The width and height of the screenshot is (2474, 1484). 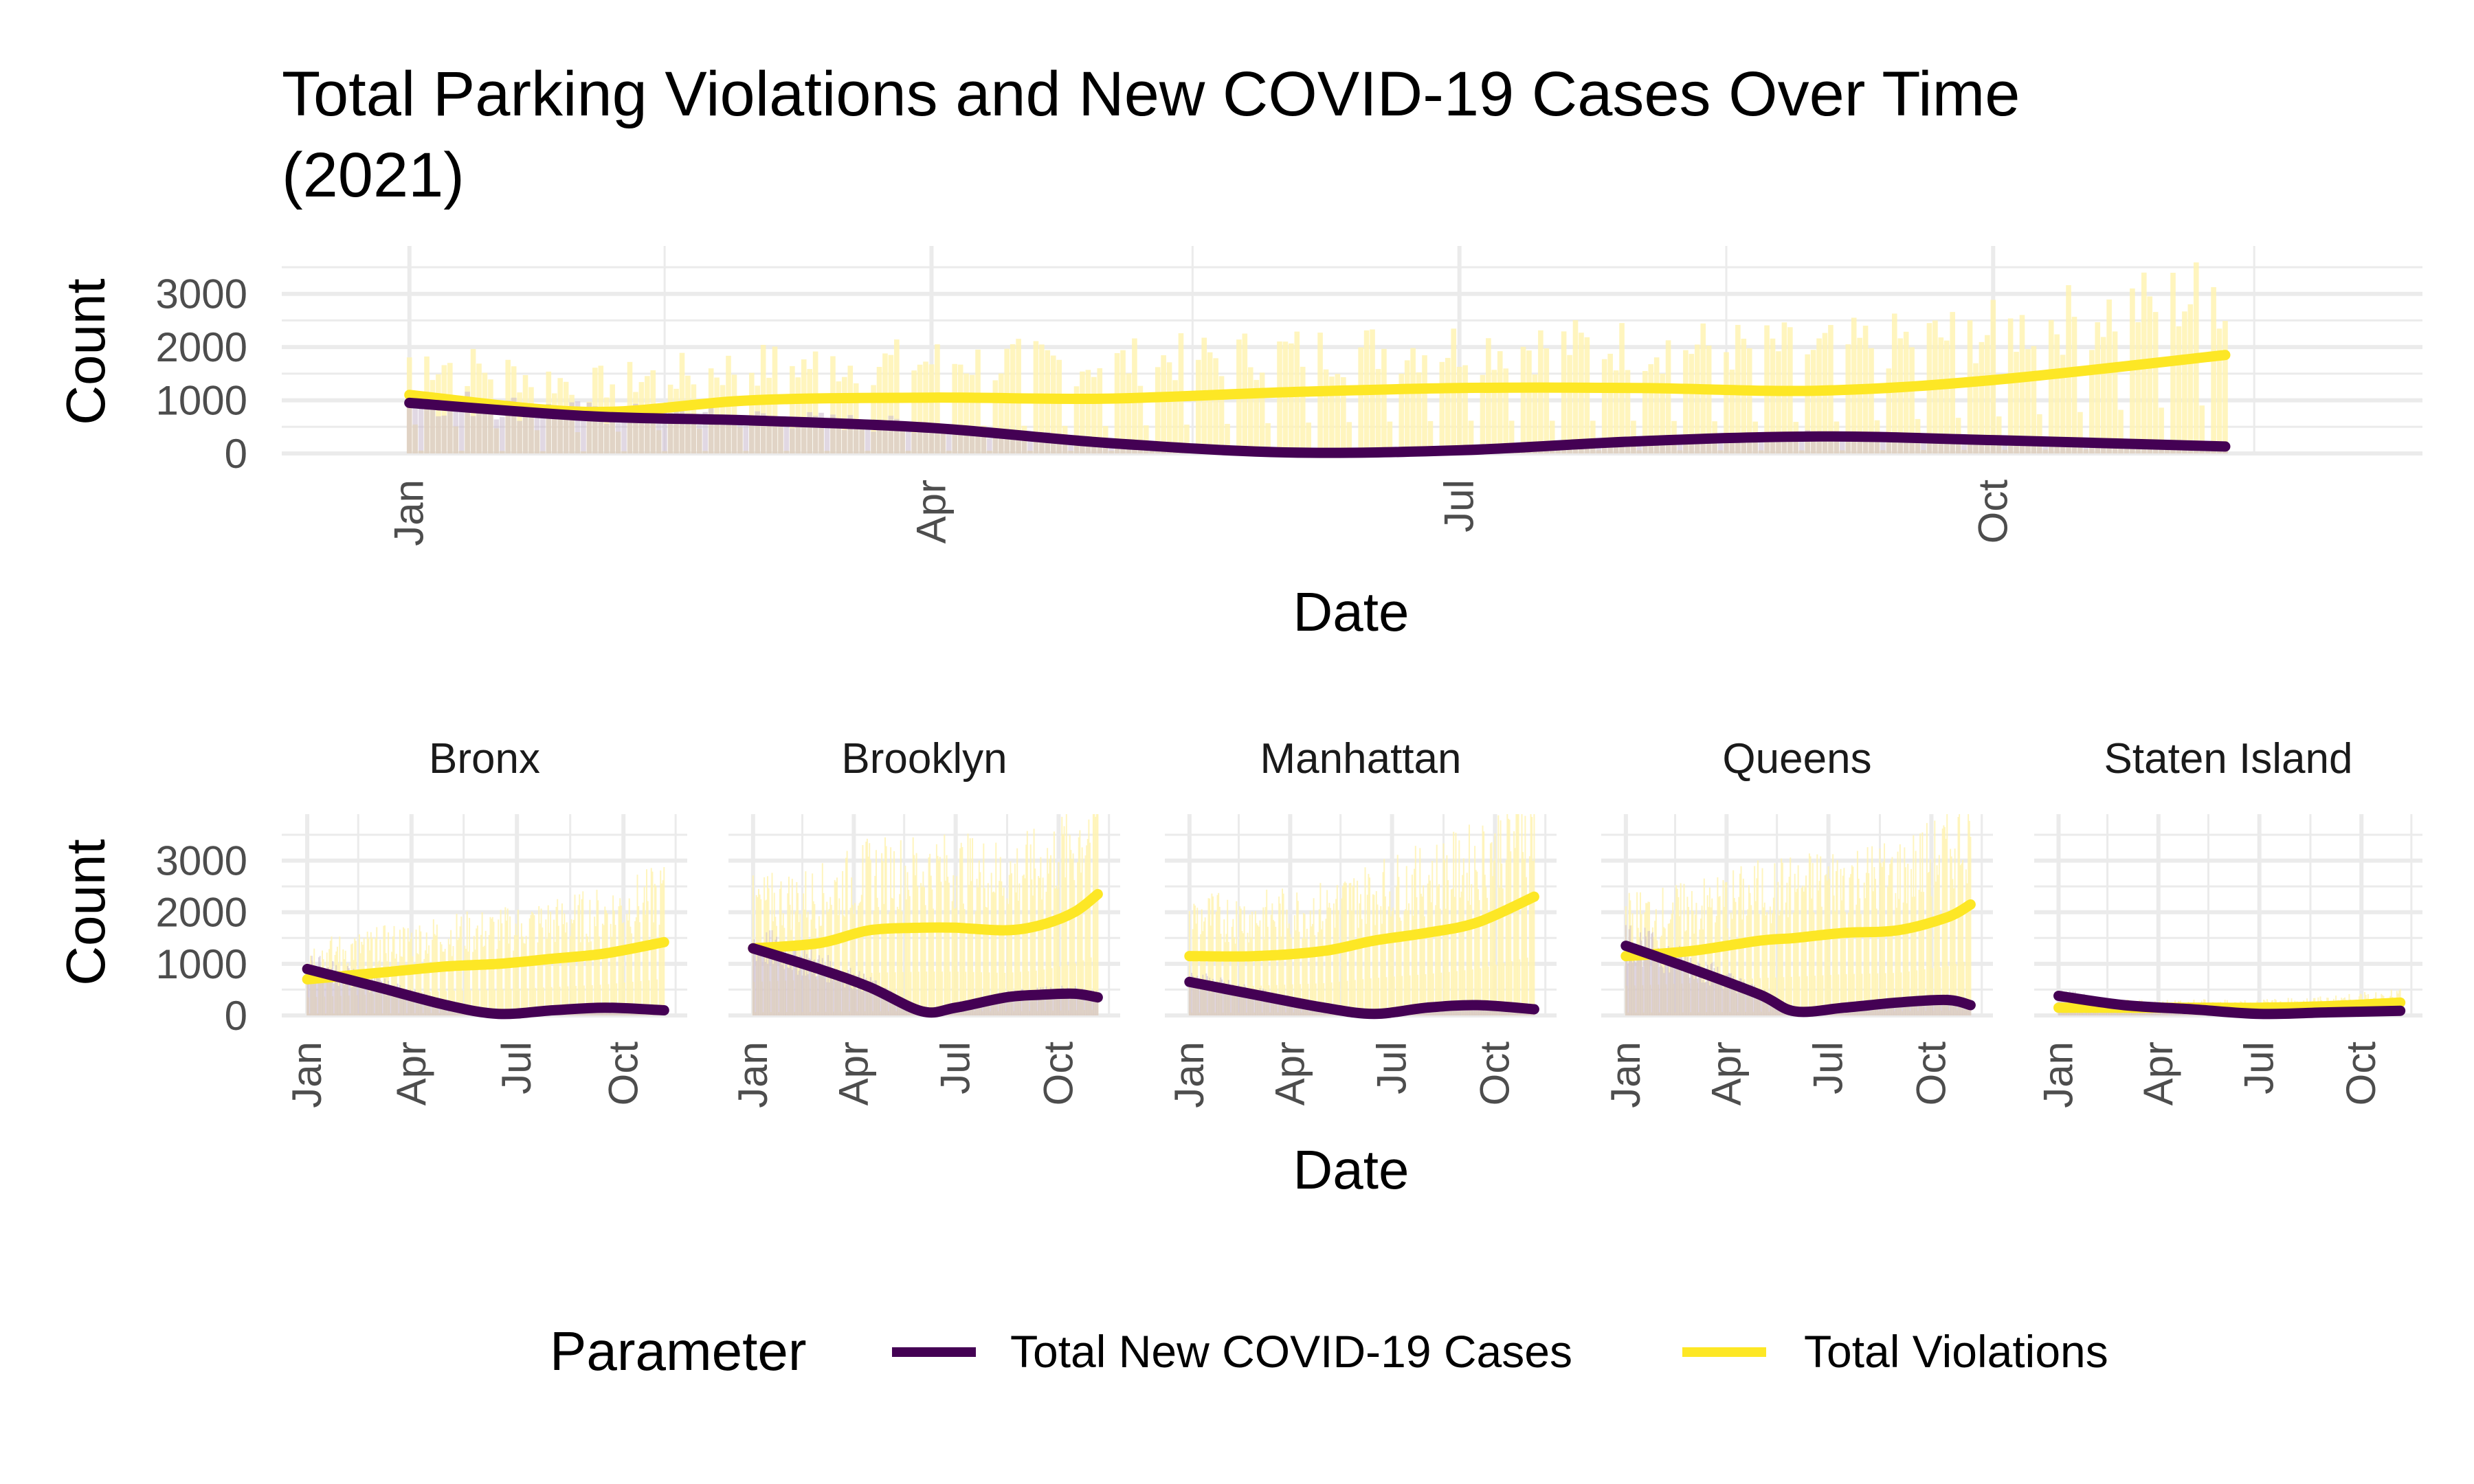 What do you see at coordinates (1361, 926) in the screenshot?
I see `facet-line-total-violations` at bounding box center [1361, 926].